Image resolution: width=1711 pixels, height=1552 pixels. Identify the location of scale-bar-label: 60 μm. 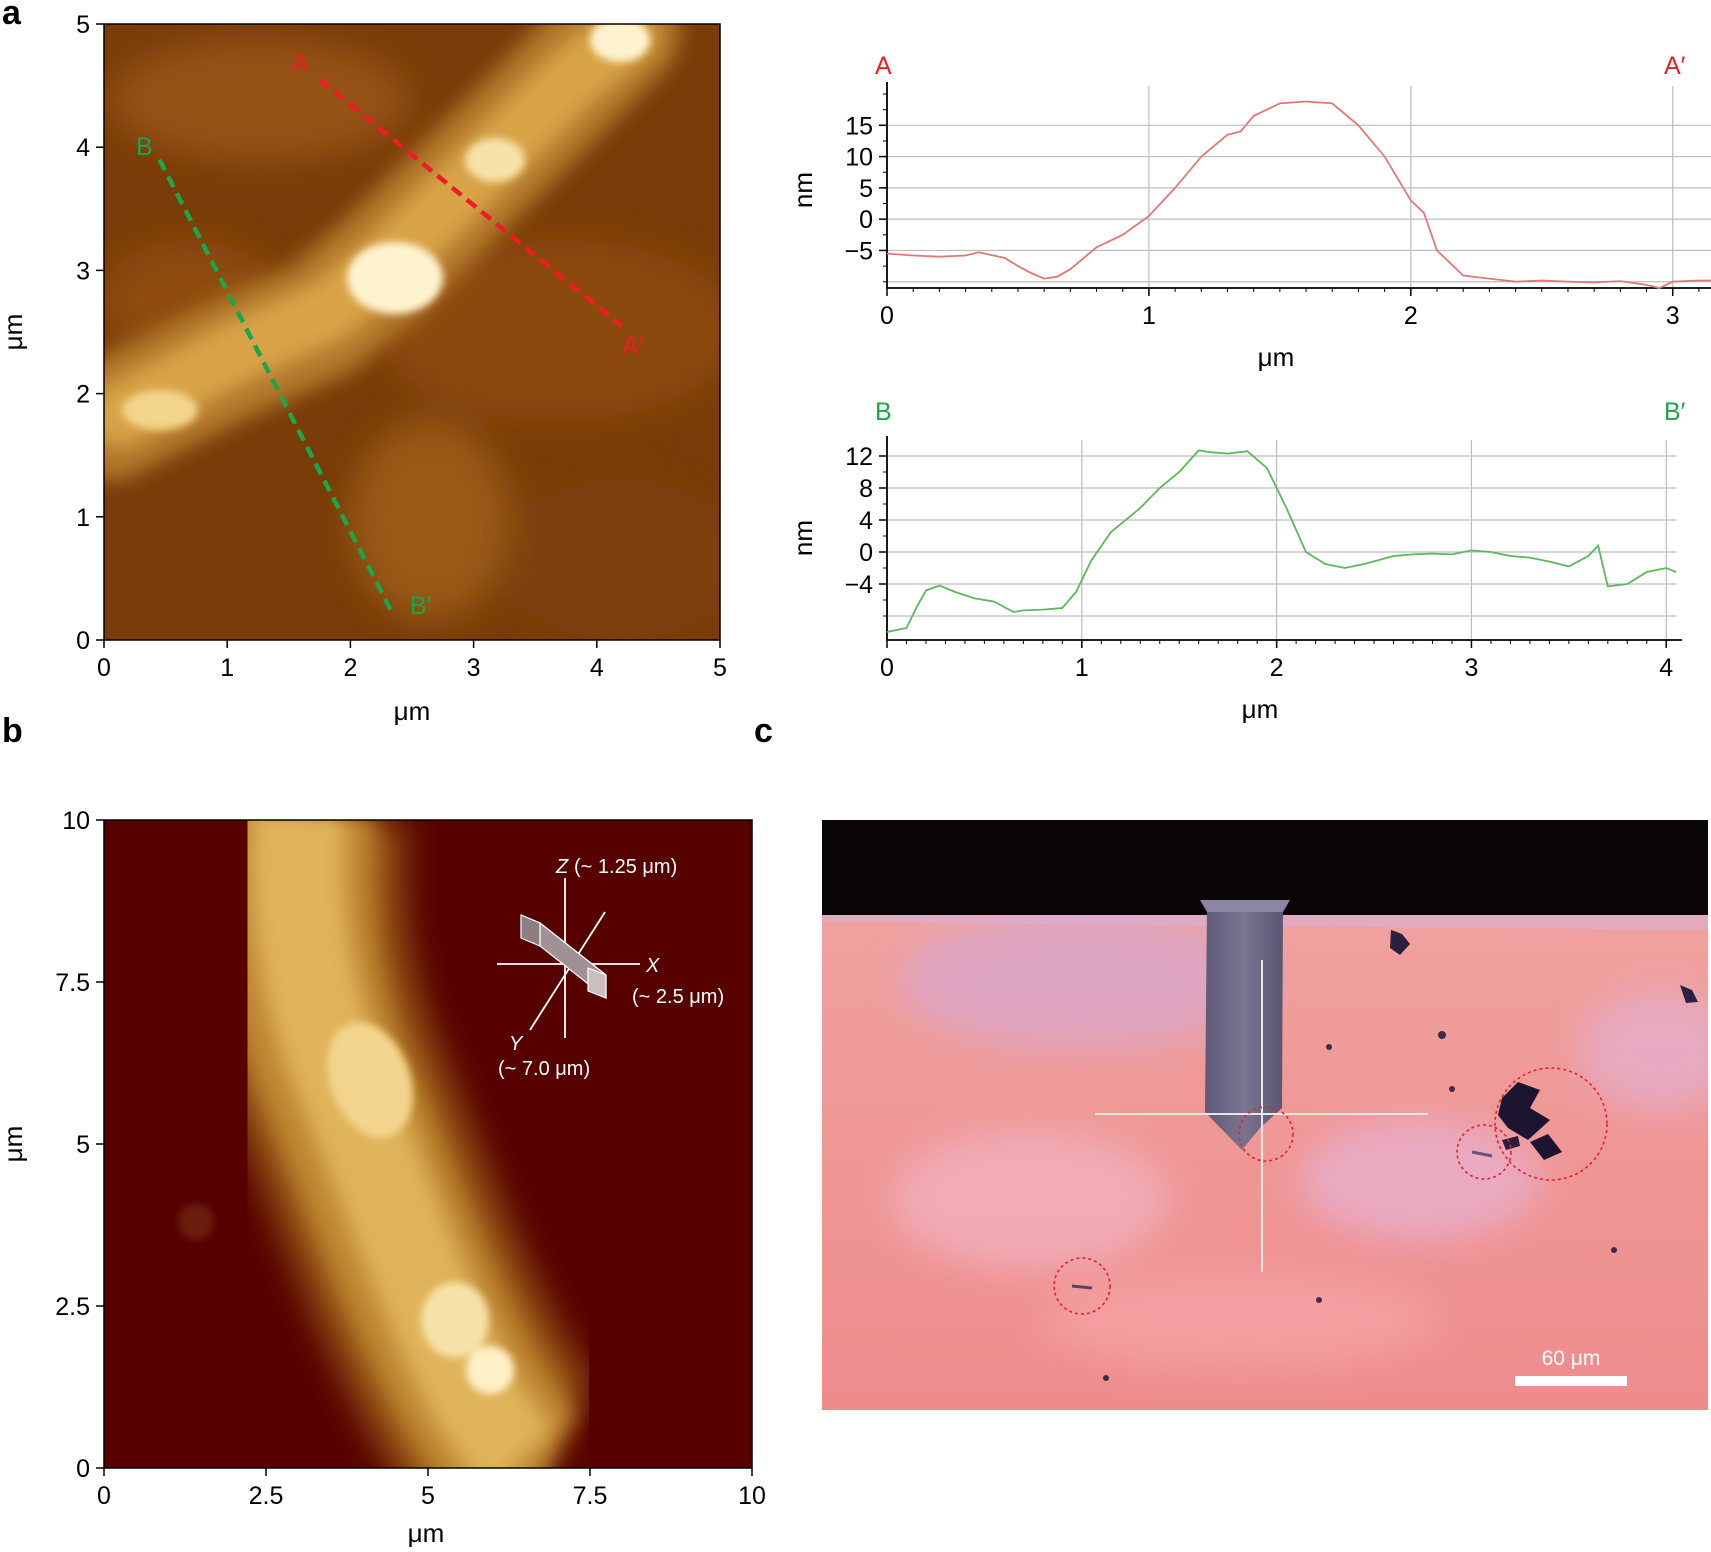
(1571, 1358).